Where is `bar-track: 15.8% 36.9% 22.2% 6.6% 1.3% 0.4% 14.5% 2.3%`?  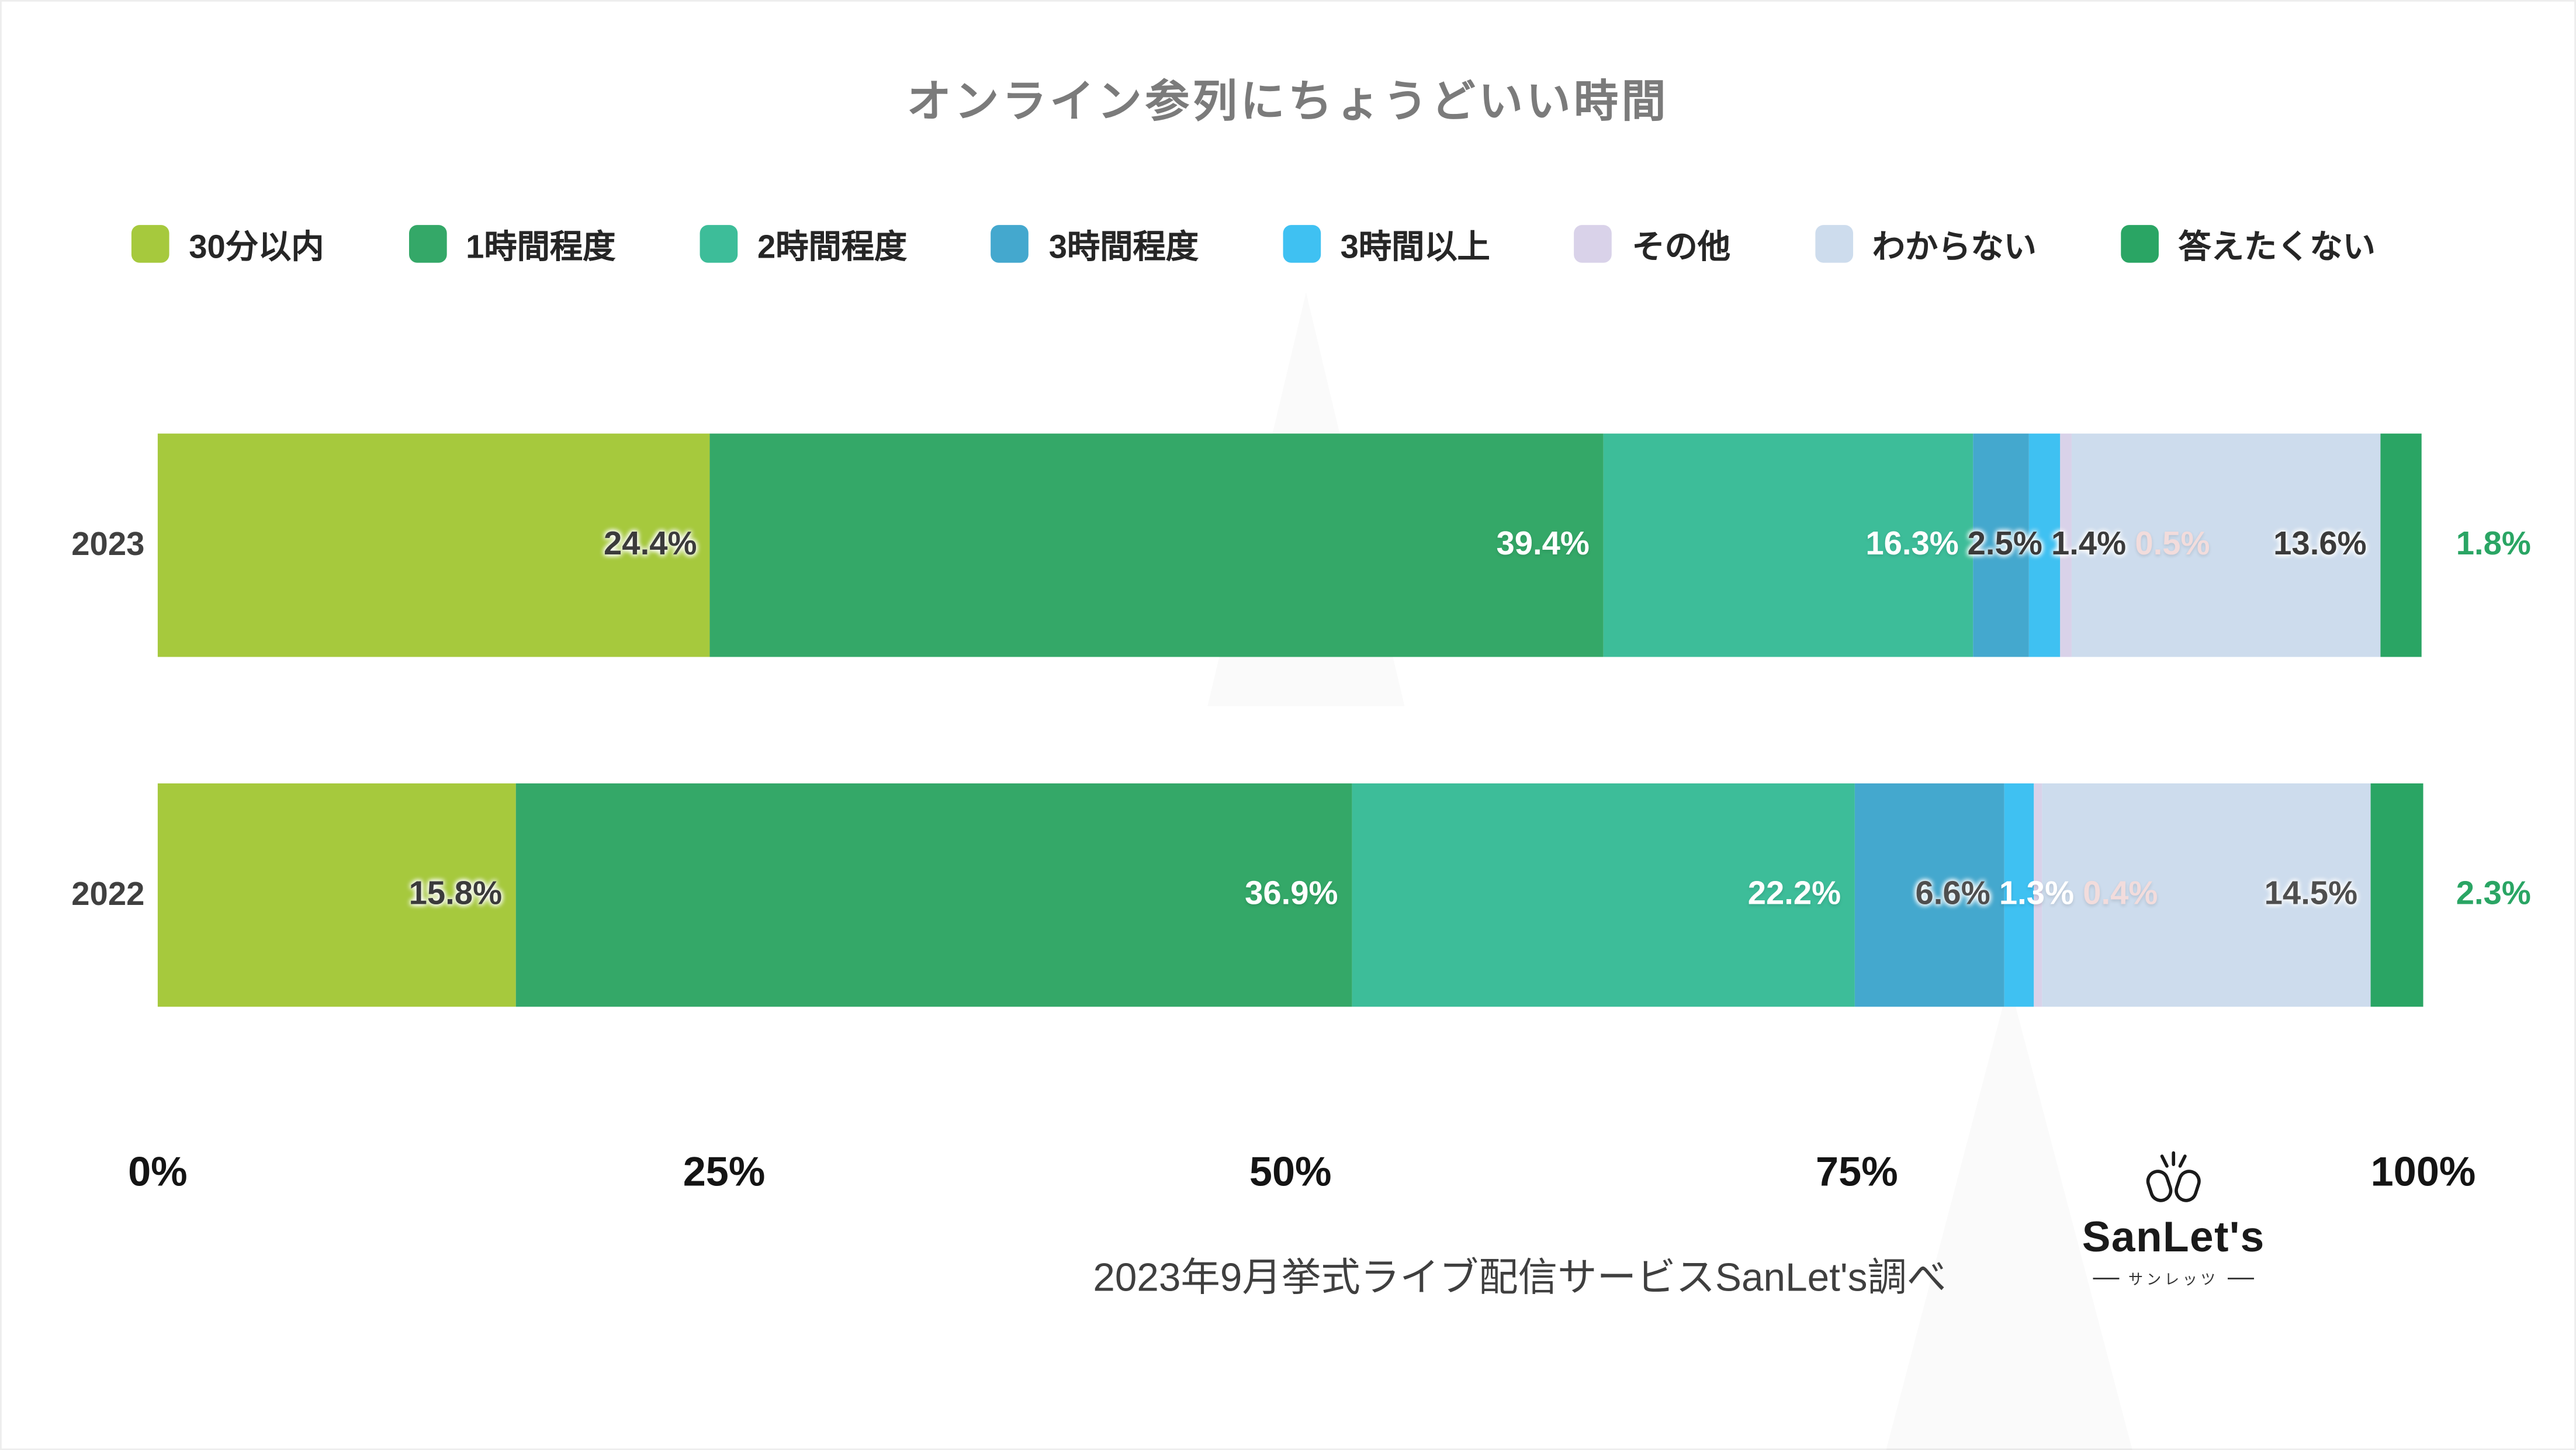
bar-track: 15.8% 36.9% 22.2% 6.6% 1.3% 0.4% 14.5% 2.3% is located at coordinates (1344, 895).